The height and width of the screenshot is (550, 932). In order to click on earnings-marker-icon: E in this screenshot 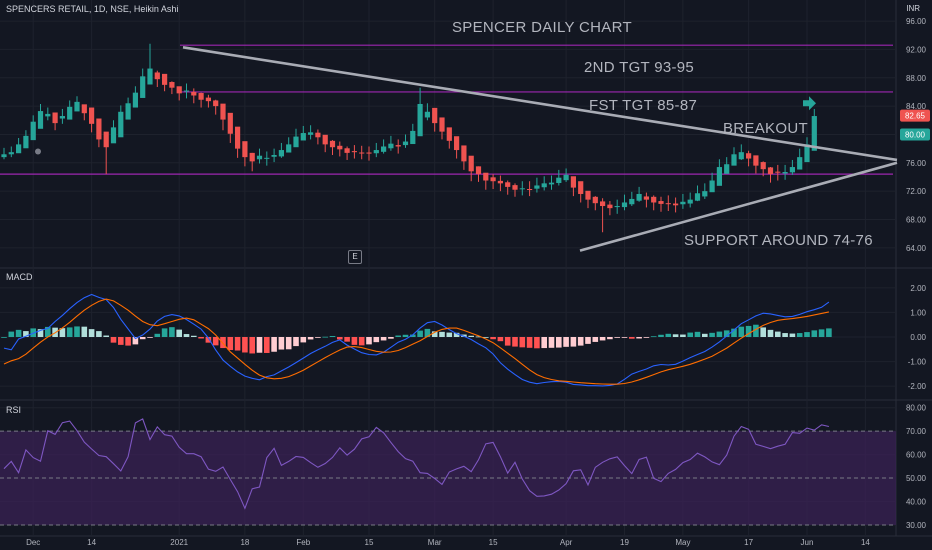, I will do `click(355, 257)`.